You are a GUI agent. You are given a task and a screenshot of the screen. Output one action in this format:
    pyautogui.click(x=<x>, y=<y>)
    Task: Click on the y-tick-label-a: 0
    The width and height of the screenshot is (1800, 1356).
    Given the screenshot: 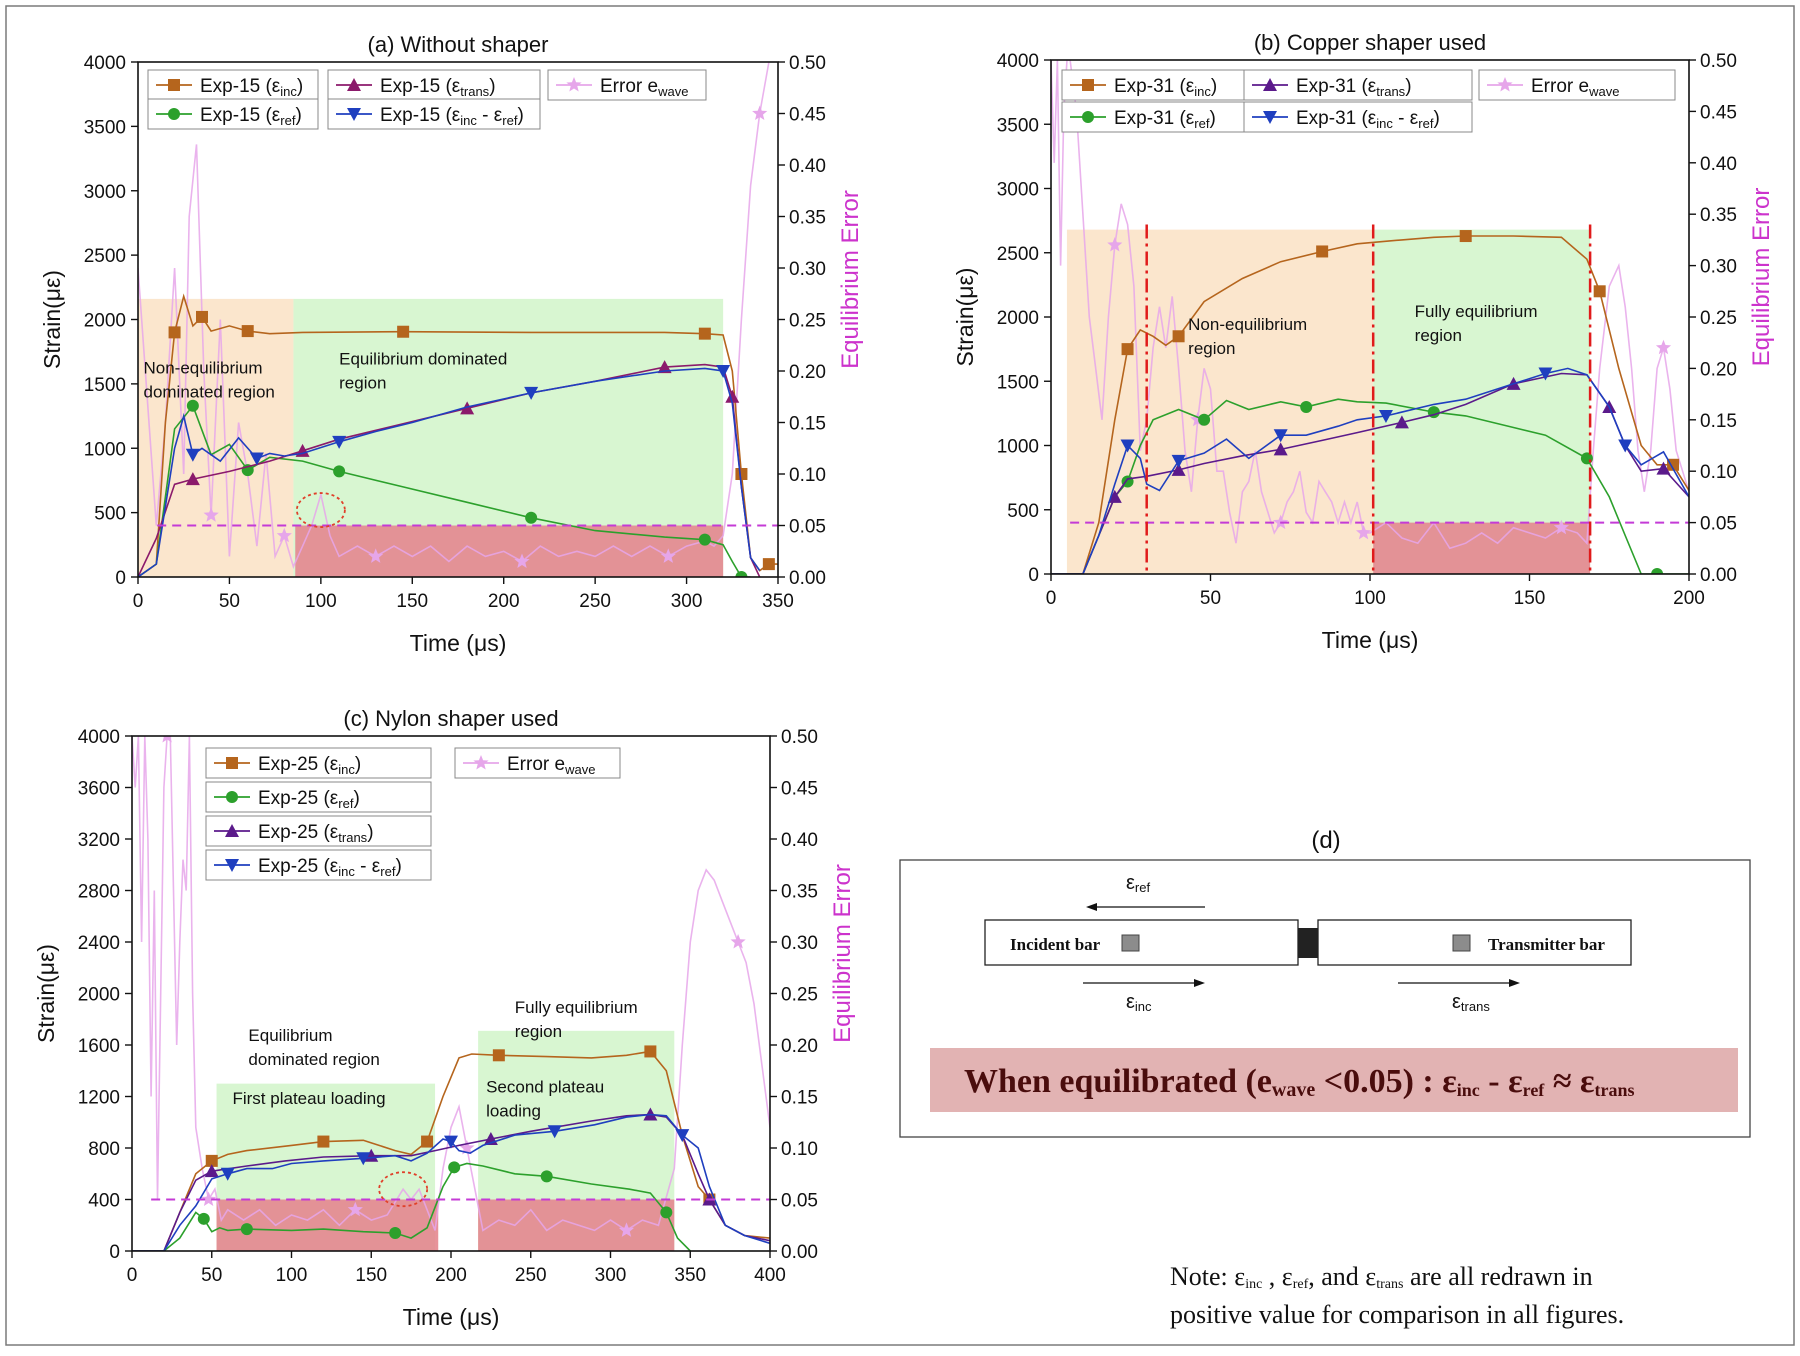 What is the action you would take?
    pyautogui.click(x=120, y=578)
    